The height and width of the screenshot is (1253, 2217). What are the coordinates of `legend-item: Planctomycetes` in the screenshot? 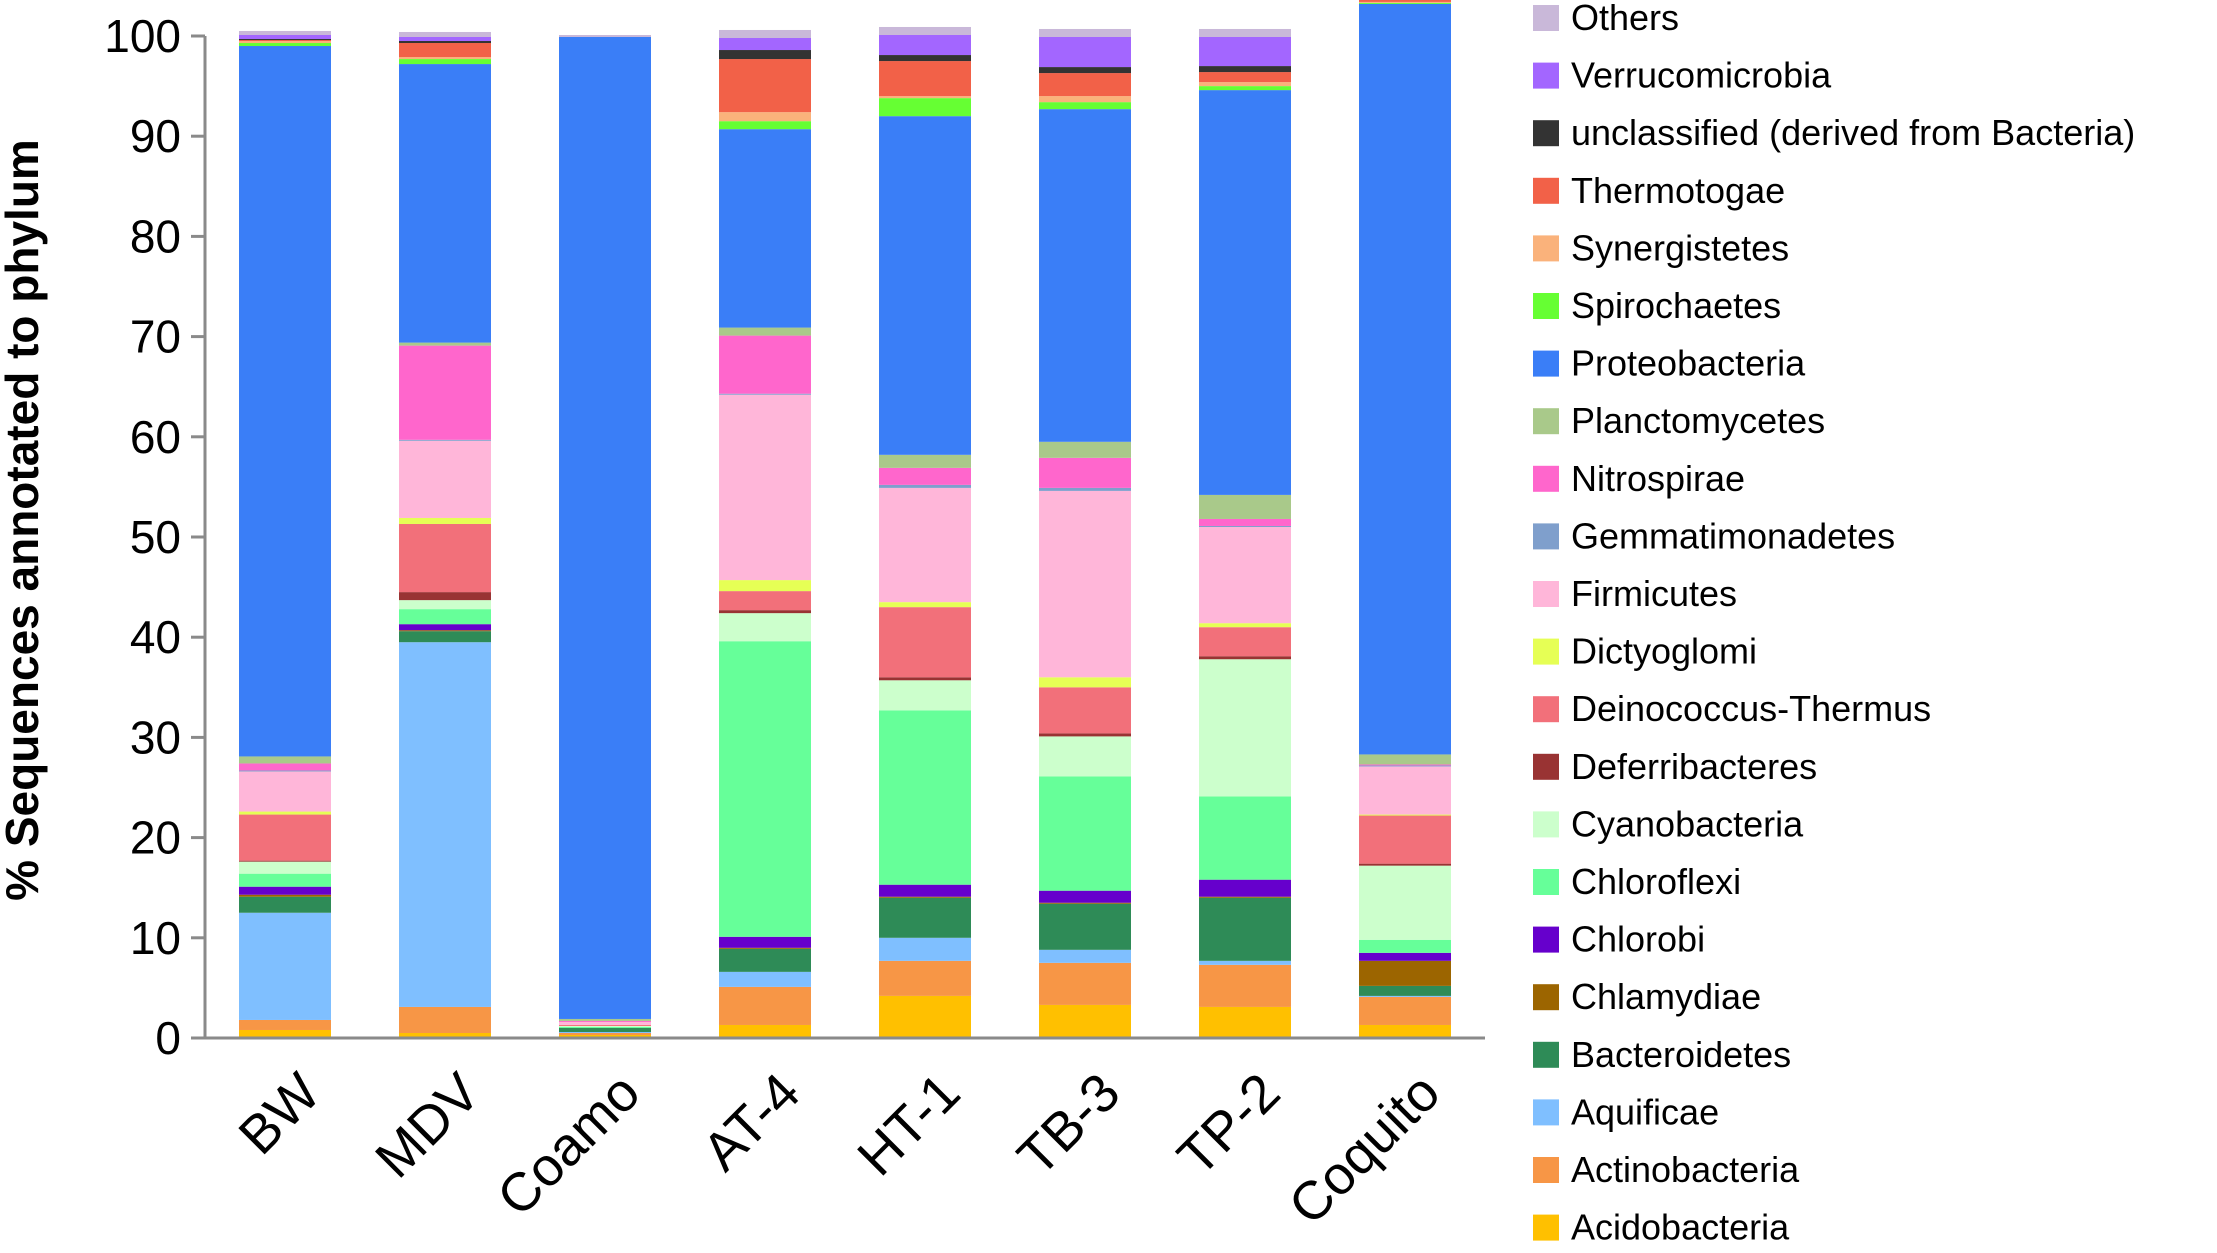 It's located at (1679, 420).